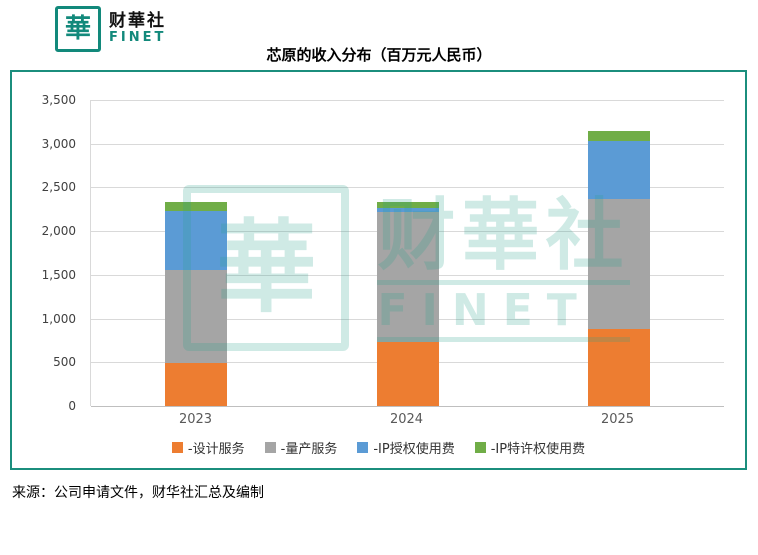  What do you see at coordinates (414, 449) in the screenshot?
I see `legend-label: -IP授权使用费` at bounding box center [414, 449].